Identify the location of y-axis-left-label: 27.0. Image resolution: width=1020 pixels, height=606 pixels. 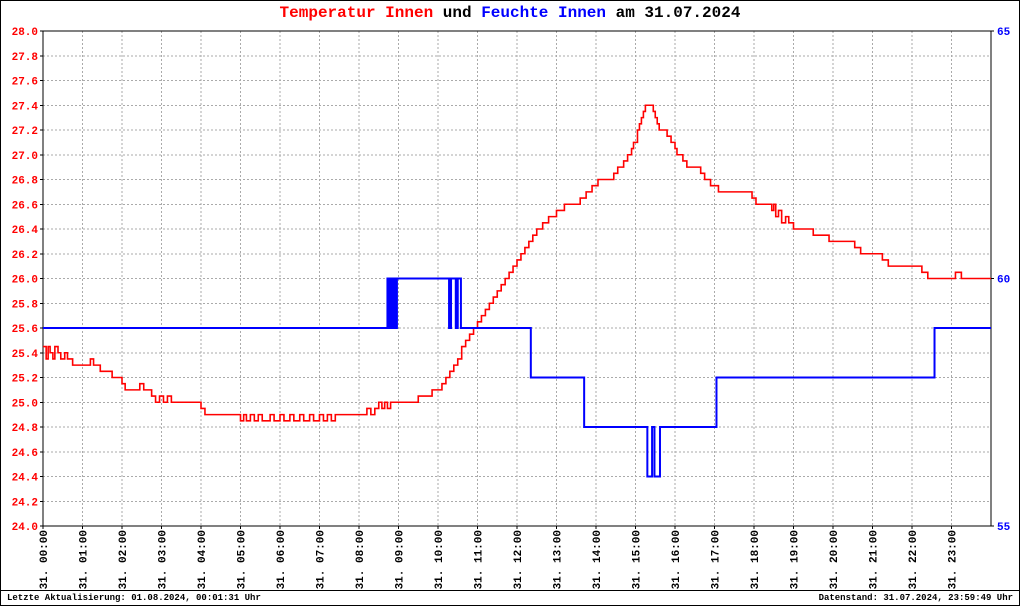
(25, 157).